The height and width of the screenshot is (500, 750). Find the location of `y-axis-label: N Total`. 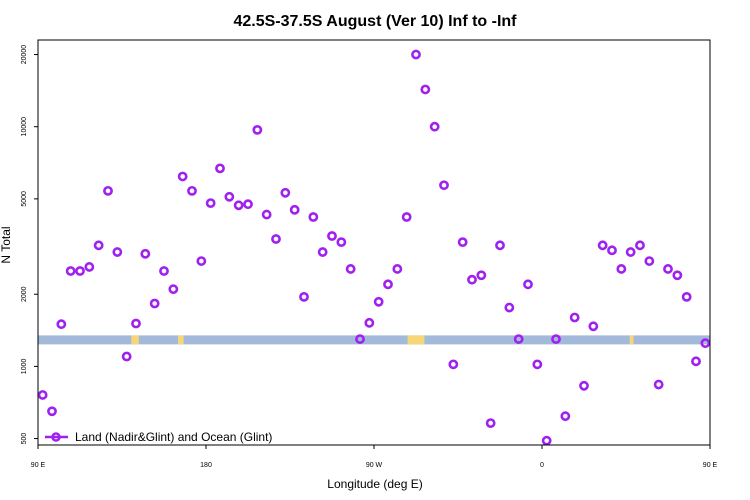

y-axis-label: N Total is located at coordinates (6, 244).